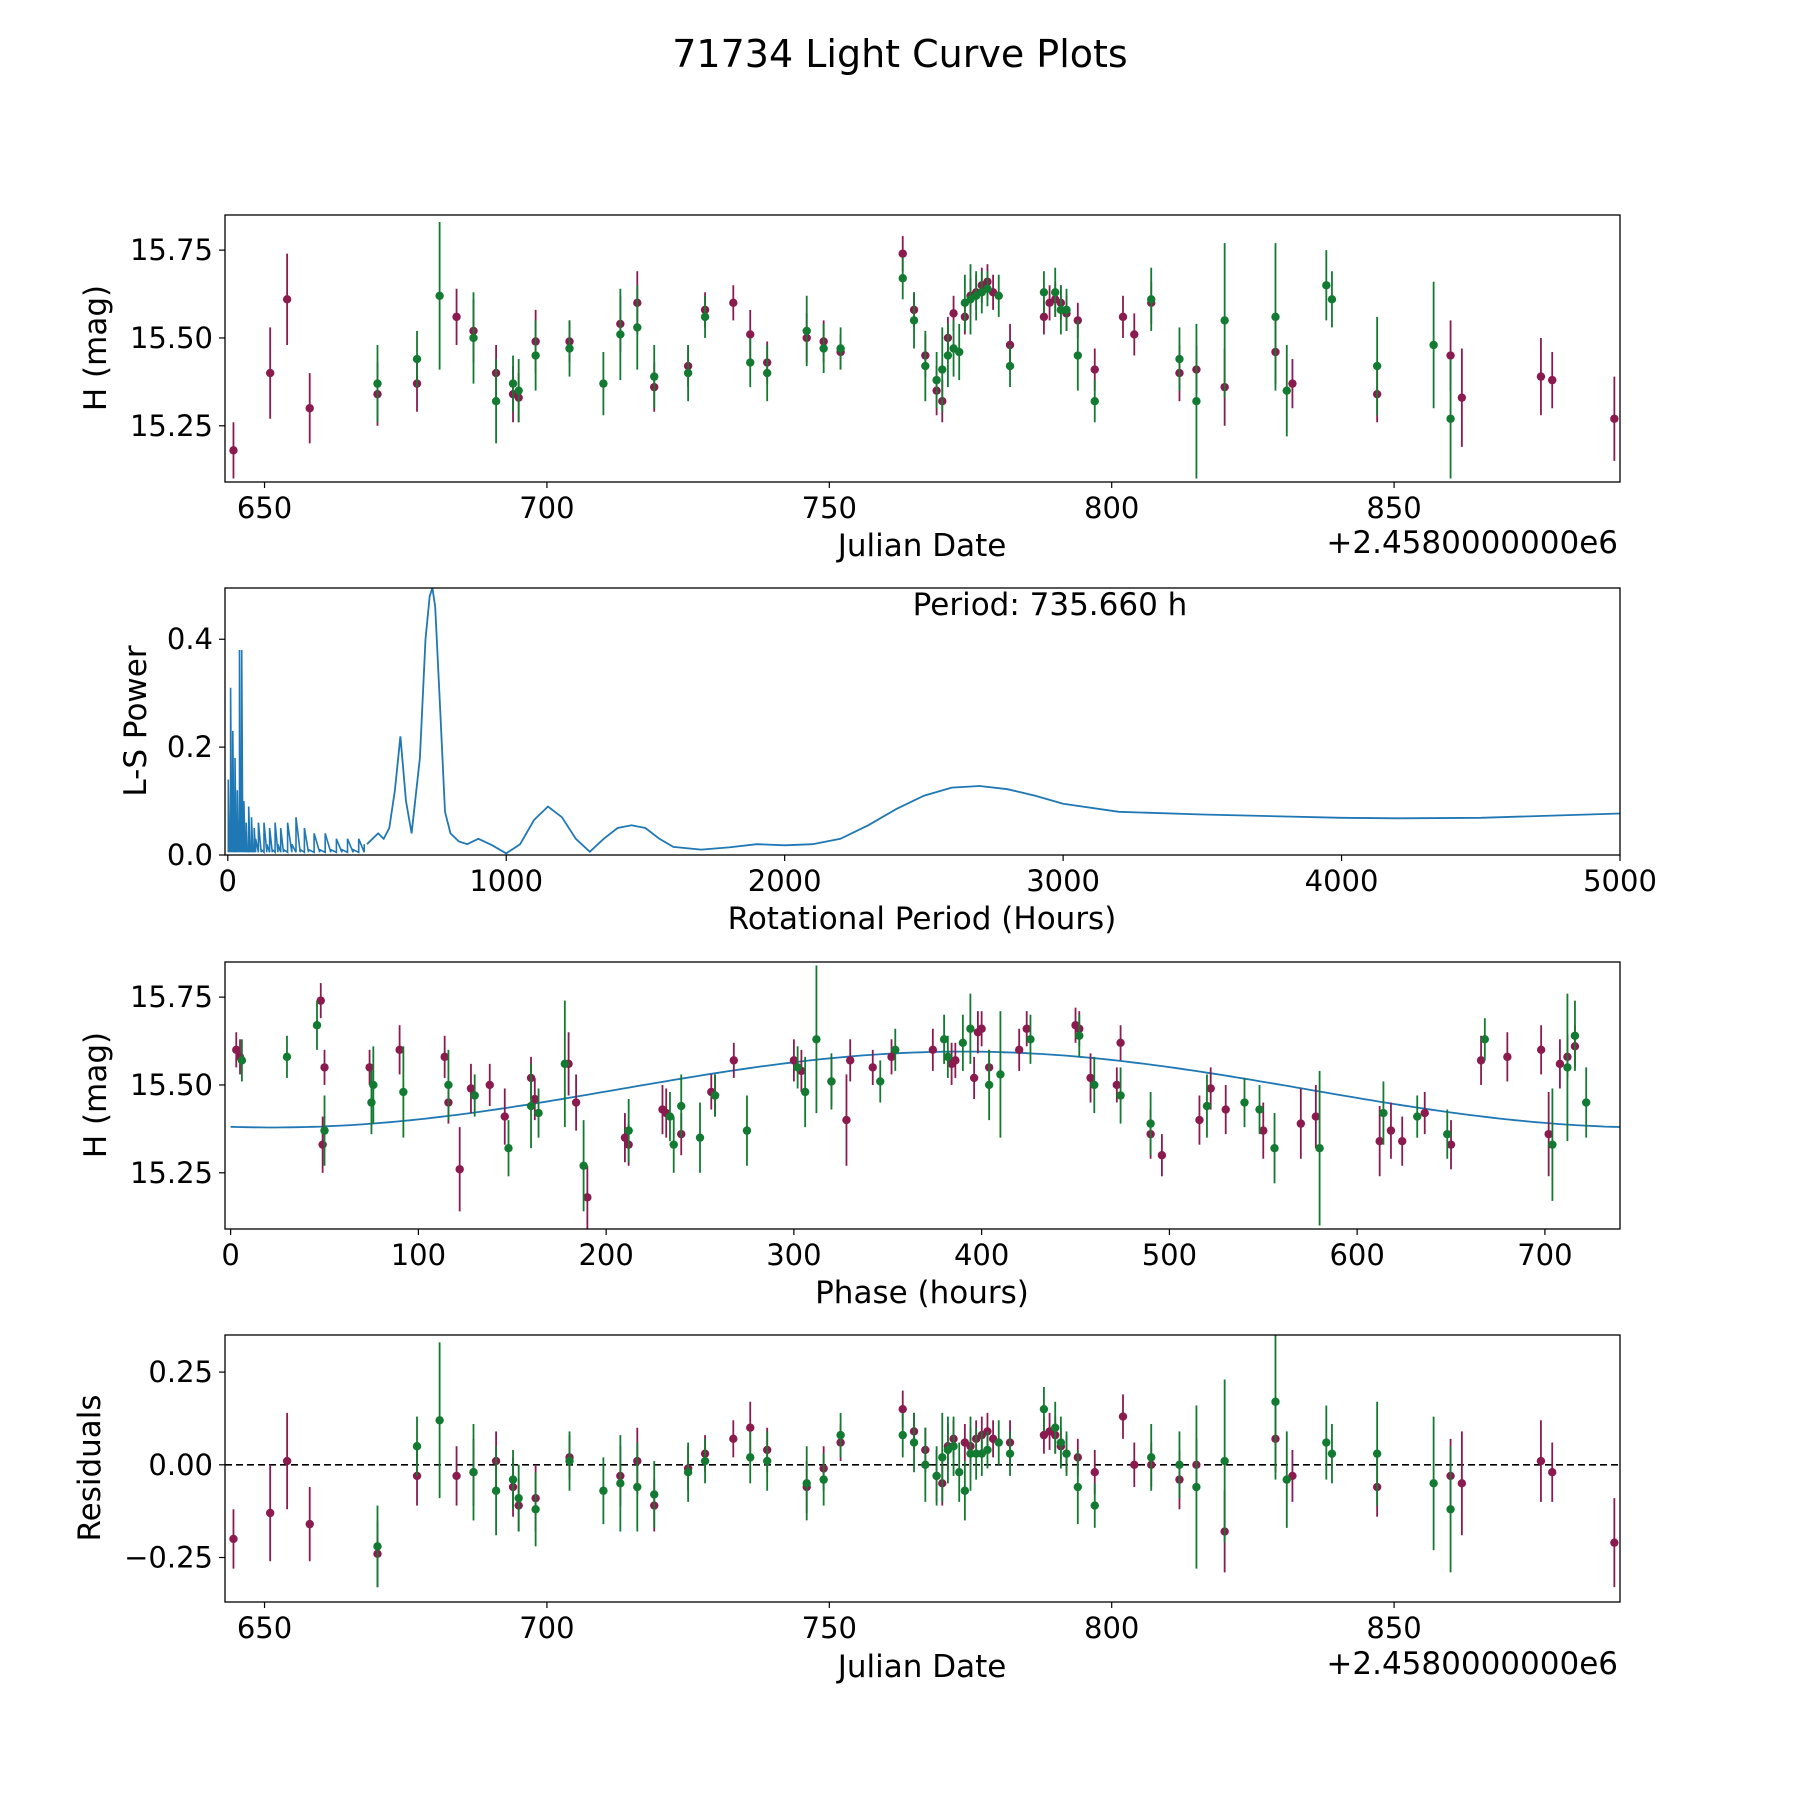 This screenshot has height=1800, width=1800. I want to click on phased-ticks: 0 100 200 300 400 500 600 700 15.25 15.50 15.75, so click(851, 1126).